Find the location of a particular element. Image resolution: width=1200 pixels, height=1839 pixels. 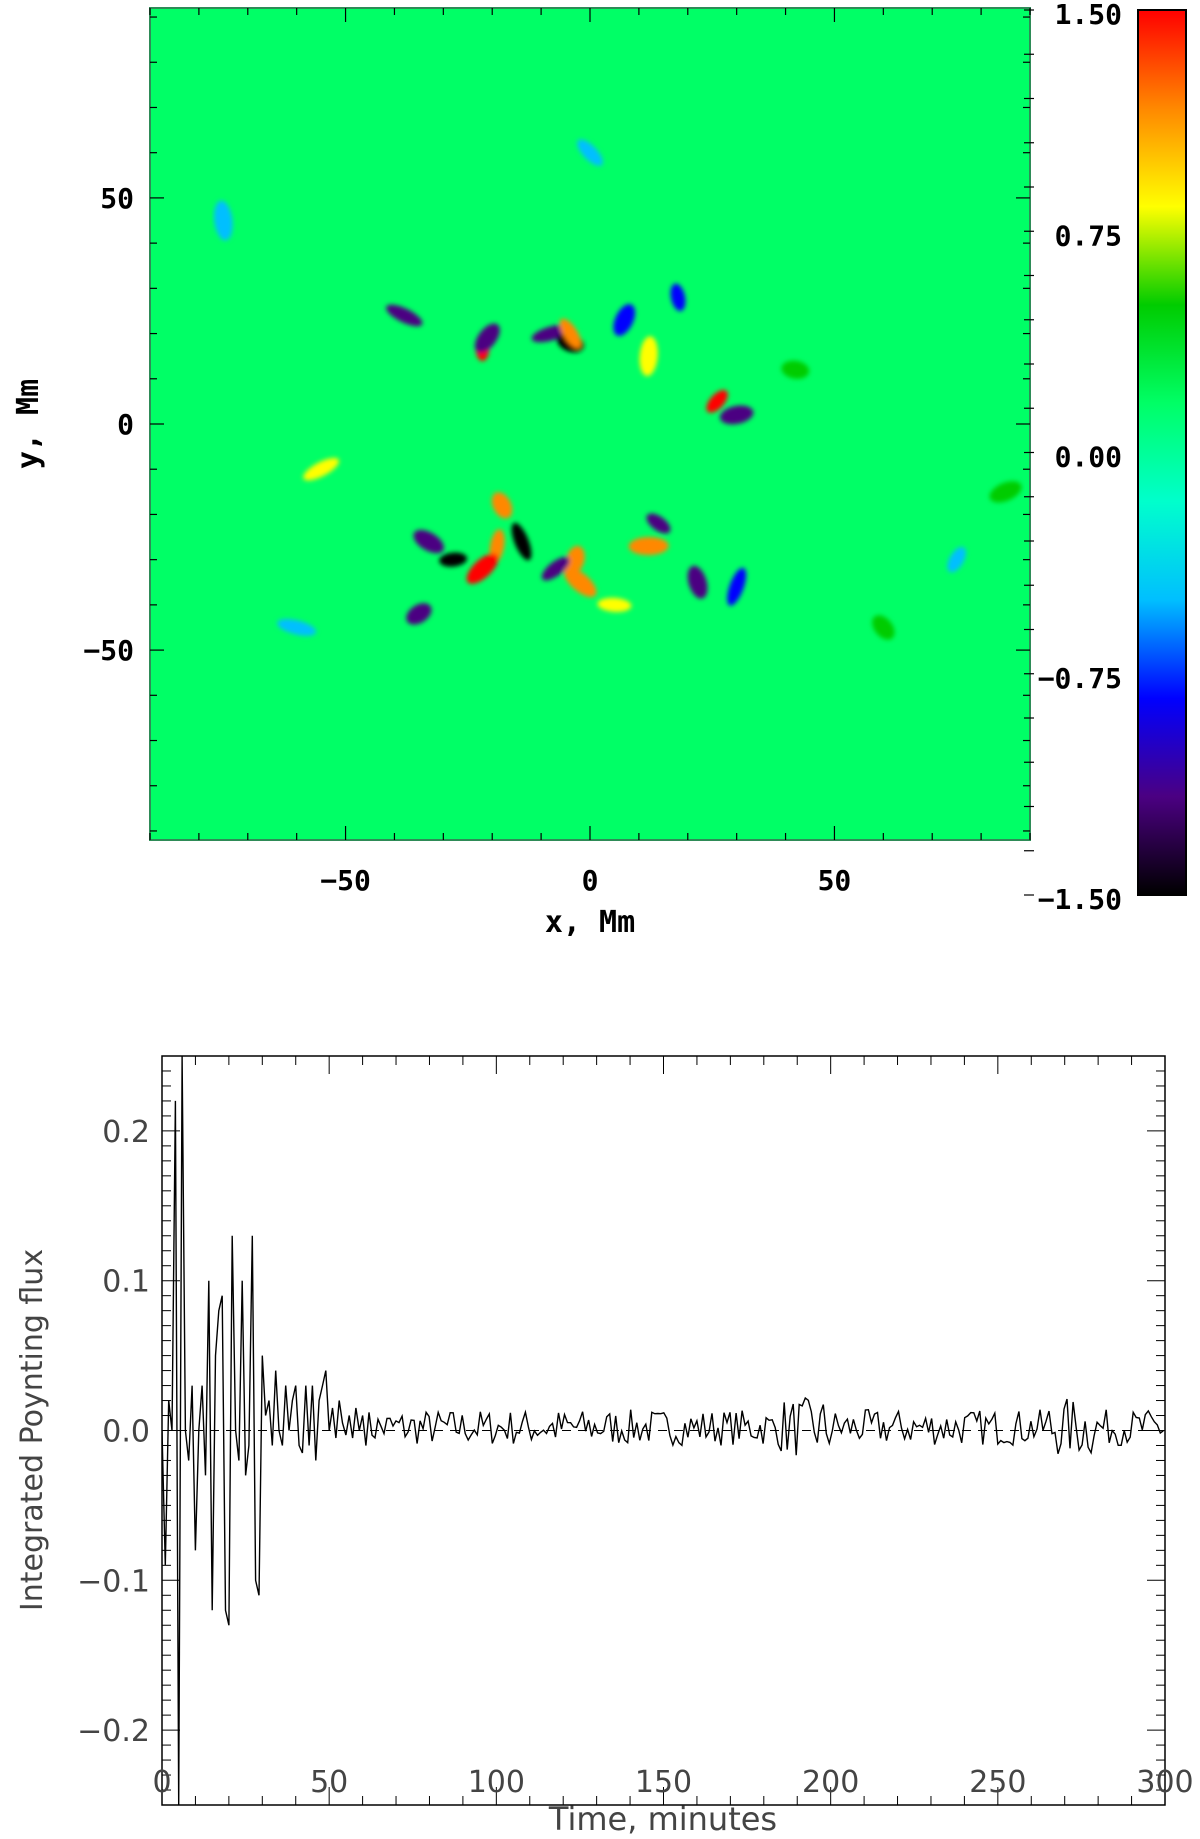

heatmap-y-axis-label: y, Mm is located at coordinates (28, 424).